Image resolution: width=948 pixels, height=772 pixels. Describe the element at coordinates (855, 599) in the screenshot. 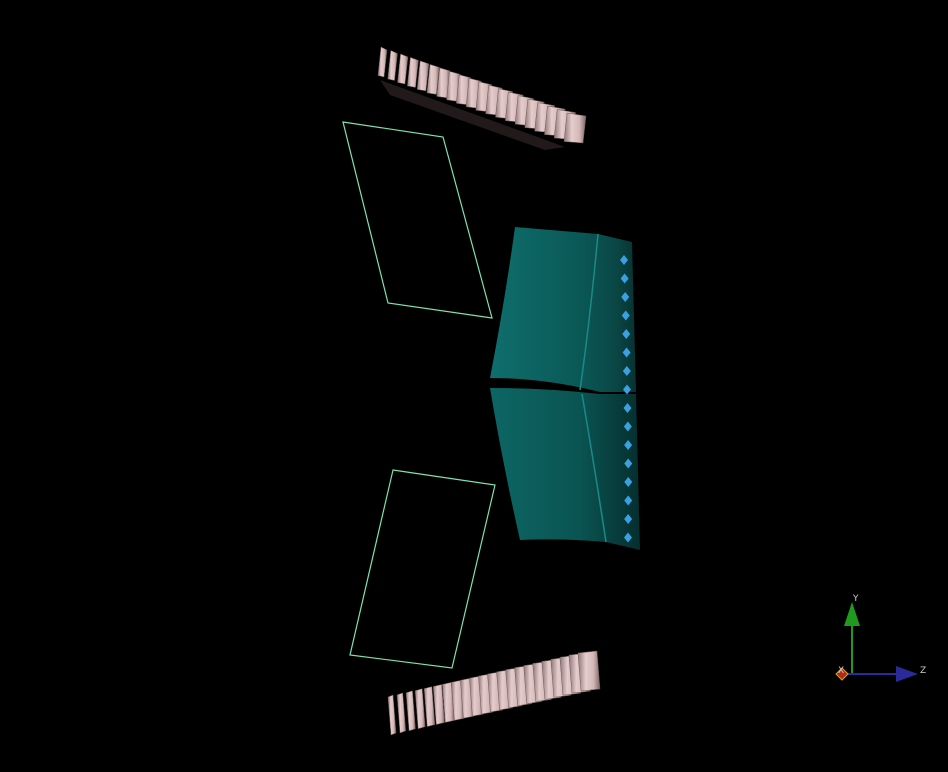

I see `axis-label: Y` at that location.